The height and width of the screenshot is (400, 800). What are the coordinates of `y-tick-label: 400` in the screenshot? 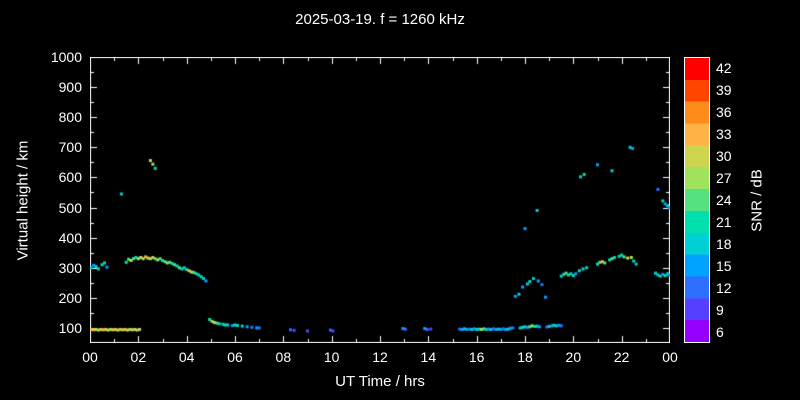 It's located at (70, 237).